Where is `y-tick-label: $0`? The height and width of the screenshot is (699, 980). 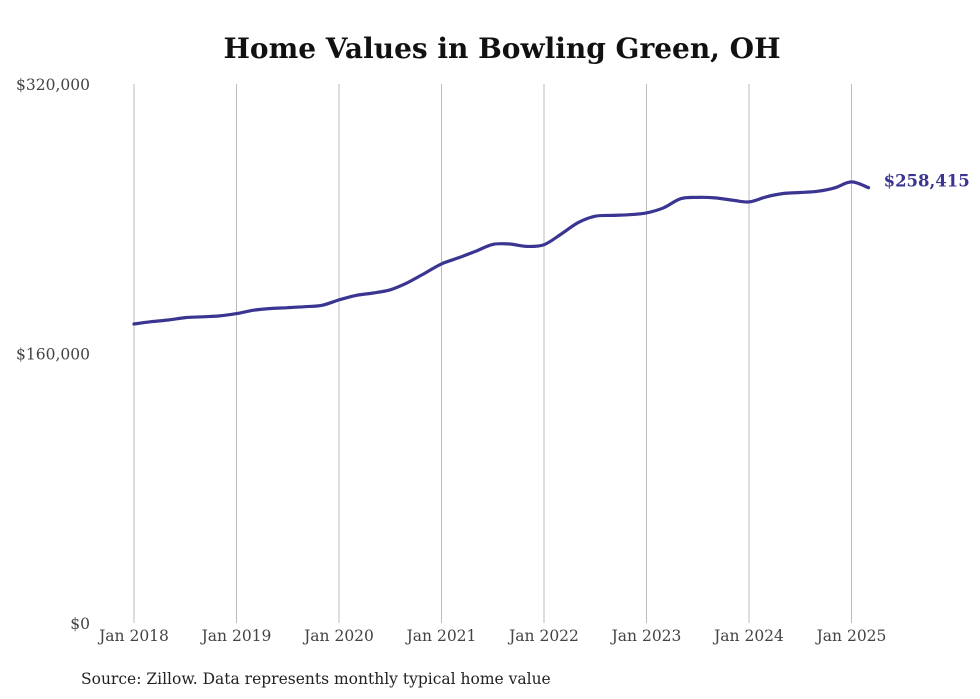
y-tick-label: $0 is located at coordinates (80, 624).